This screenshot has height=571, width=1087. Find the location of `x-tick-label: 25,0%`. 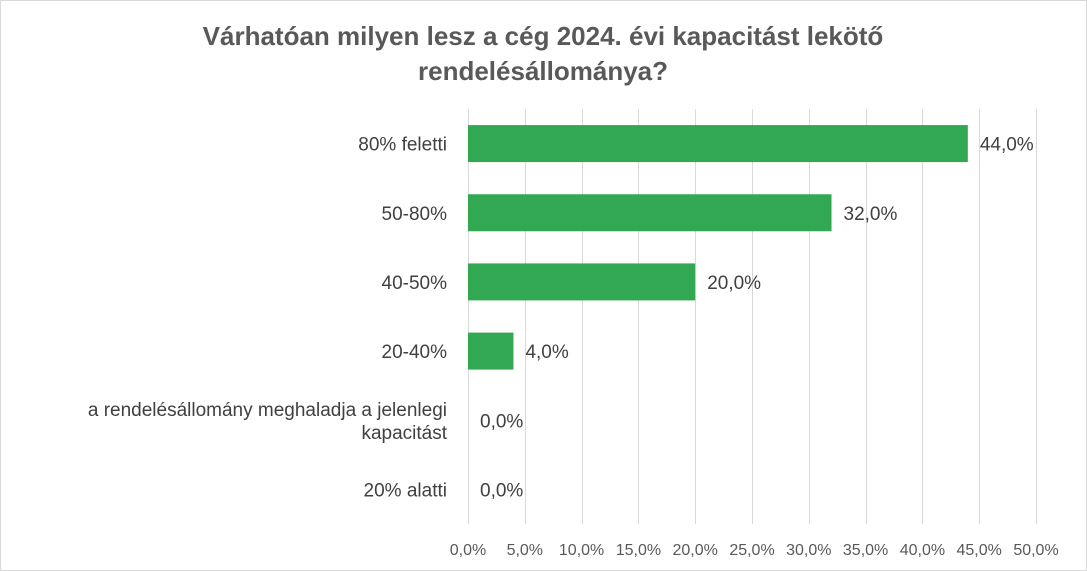

x-tick-label: 25,0% is located at coordinates (751, 550).